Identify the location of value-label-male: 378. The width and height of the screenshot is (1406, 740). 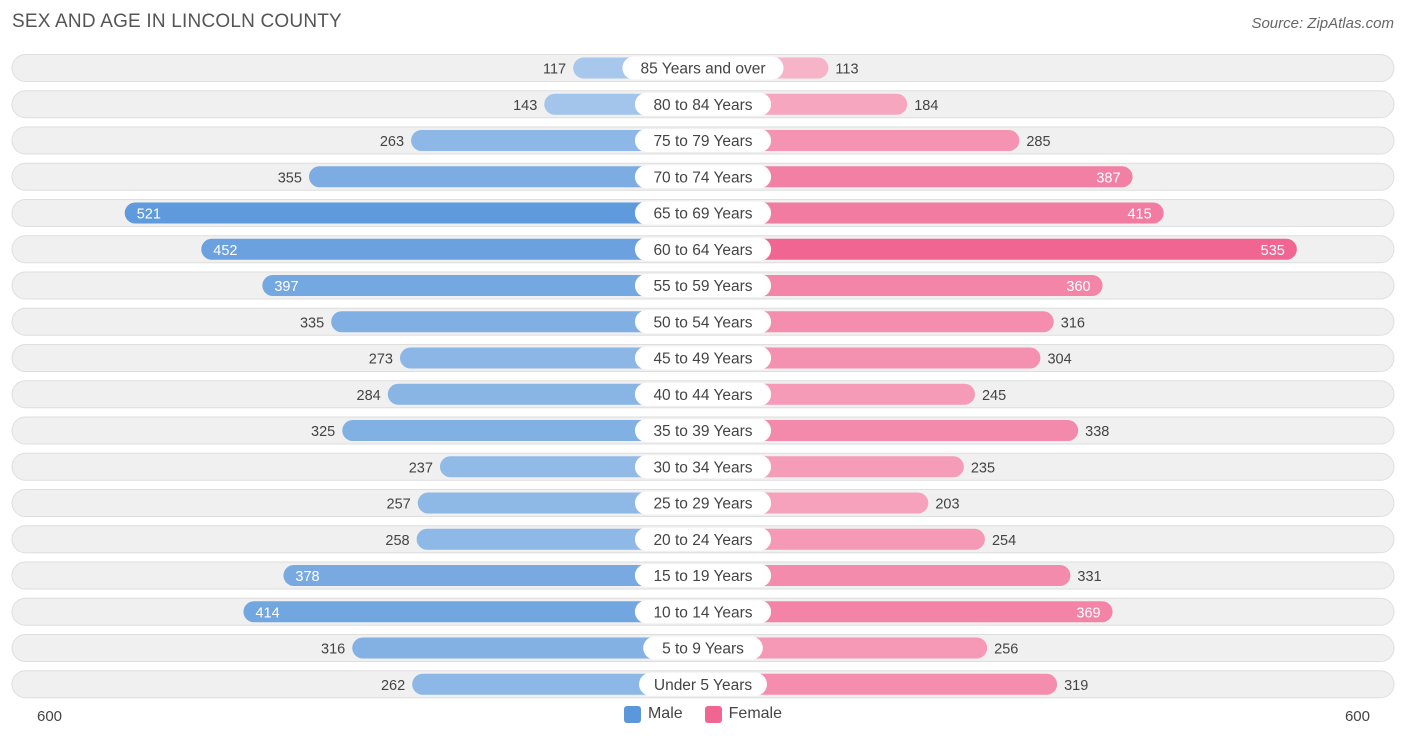
(307, 577).